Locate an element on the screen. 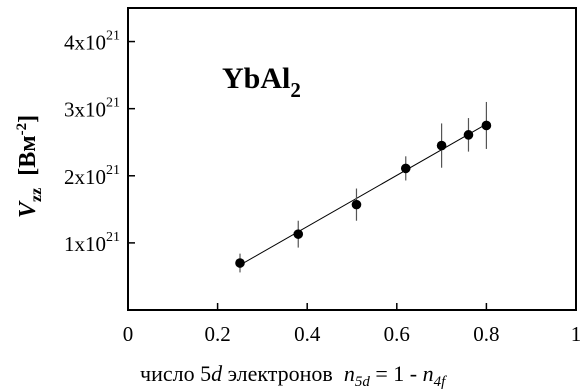  x-tick-label: 1 is located at coordinates (576, 334).